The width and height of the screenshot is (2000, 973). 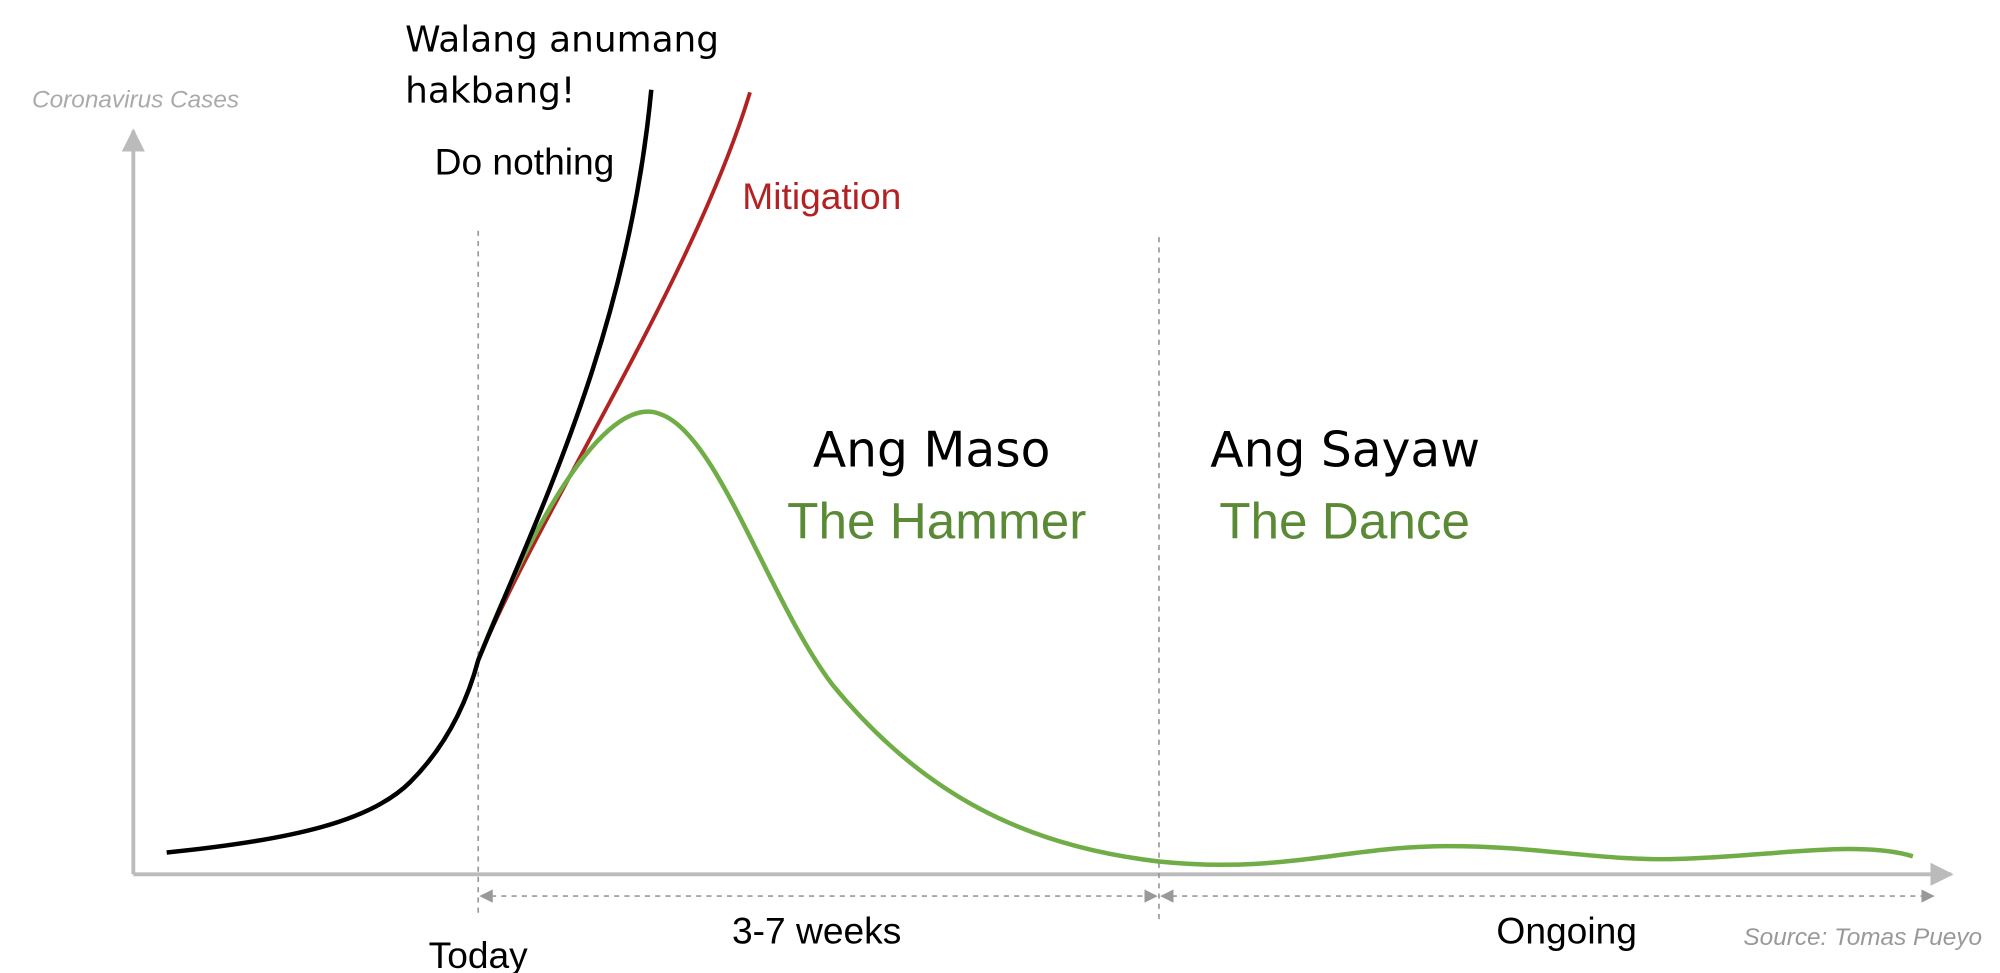 What do you see at coordinates (1566, 931) in the screenshot?
I see `duration-label: Ongoing` at bounding box center [1566, 931].